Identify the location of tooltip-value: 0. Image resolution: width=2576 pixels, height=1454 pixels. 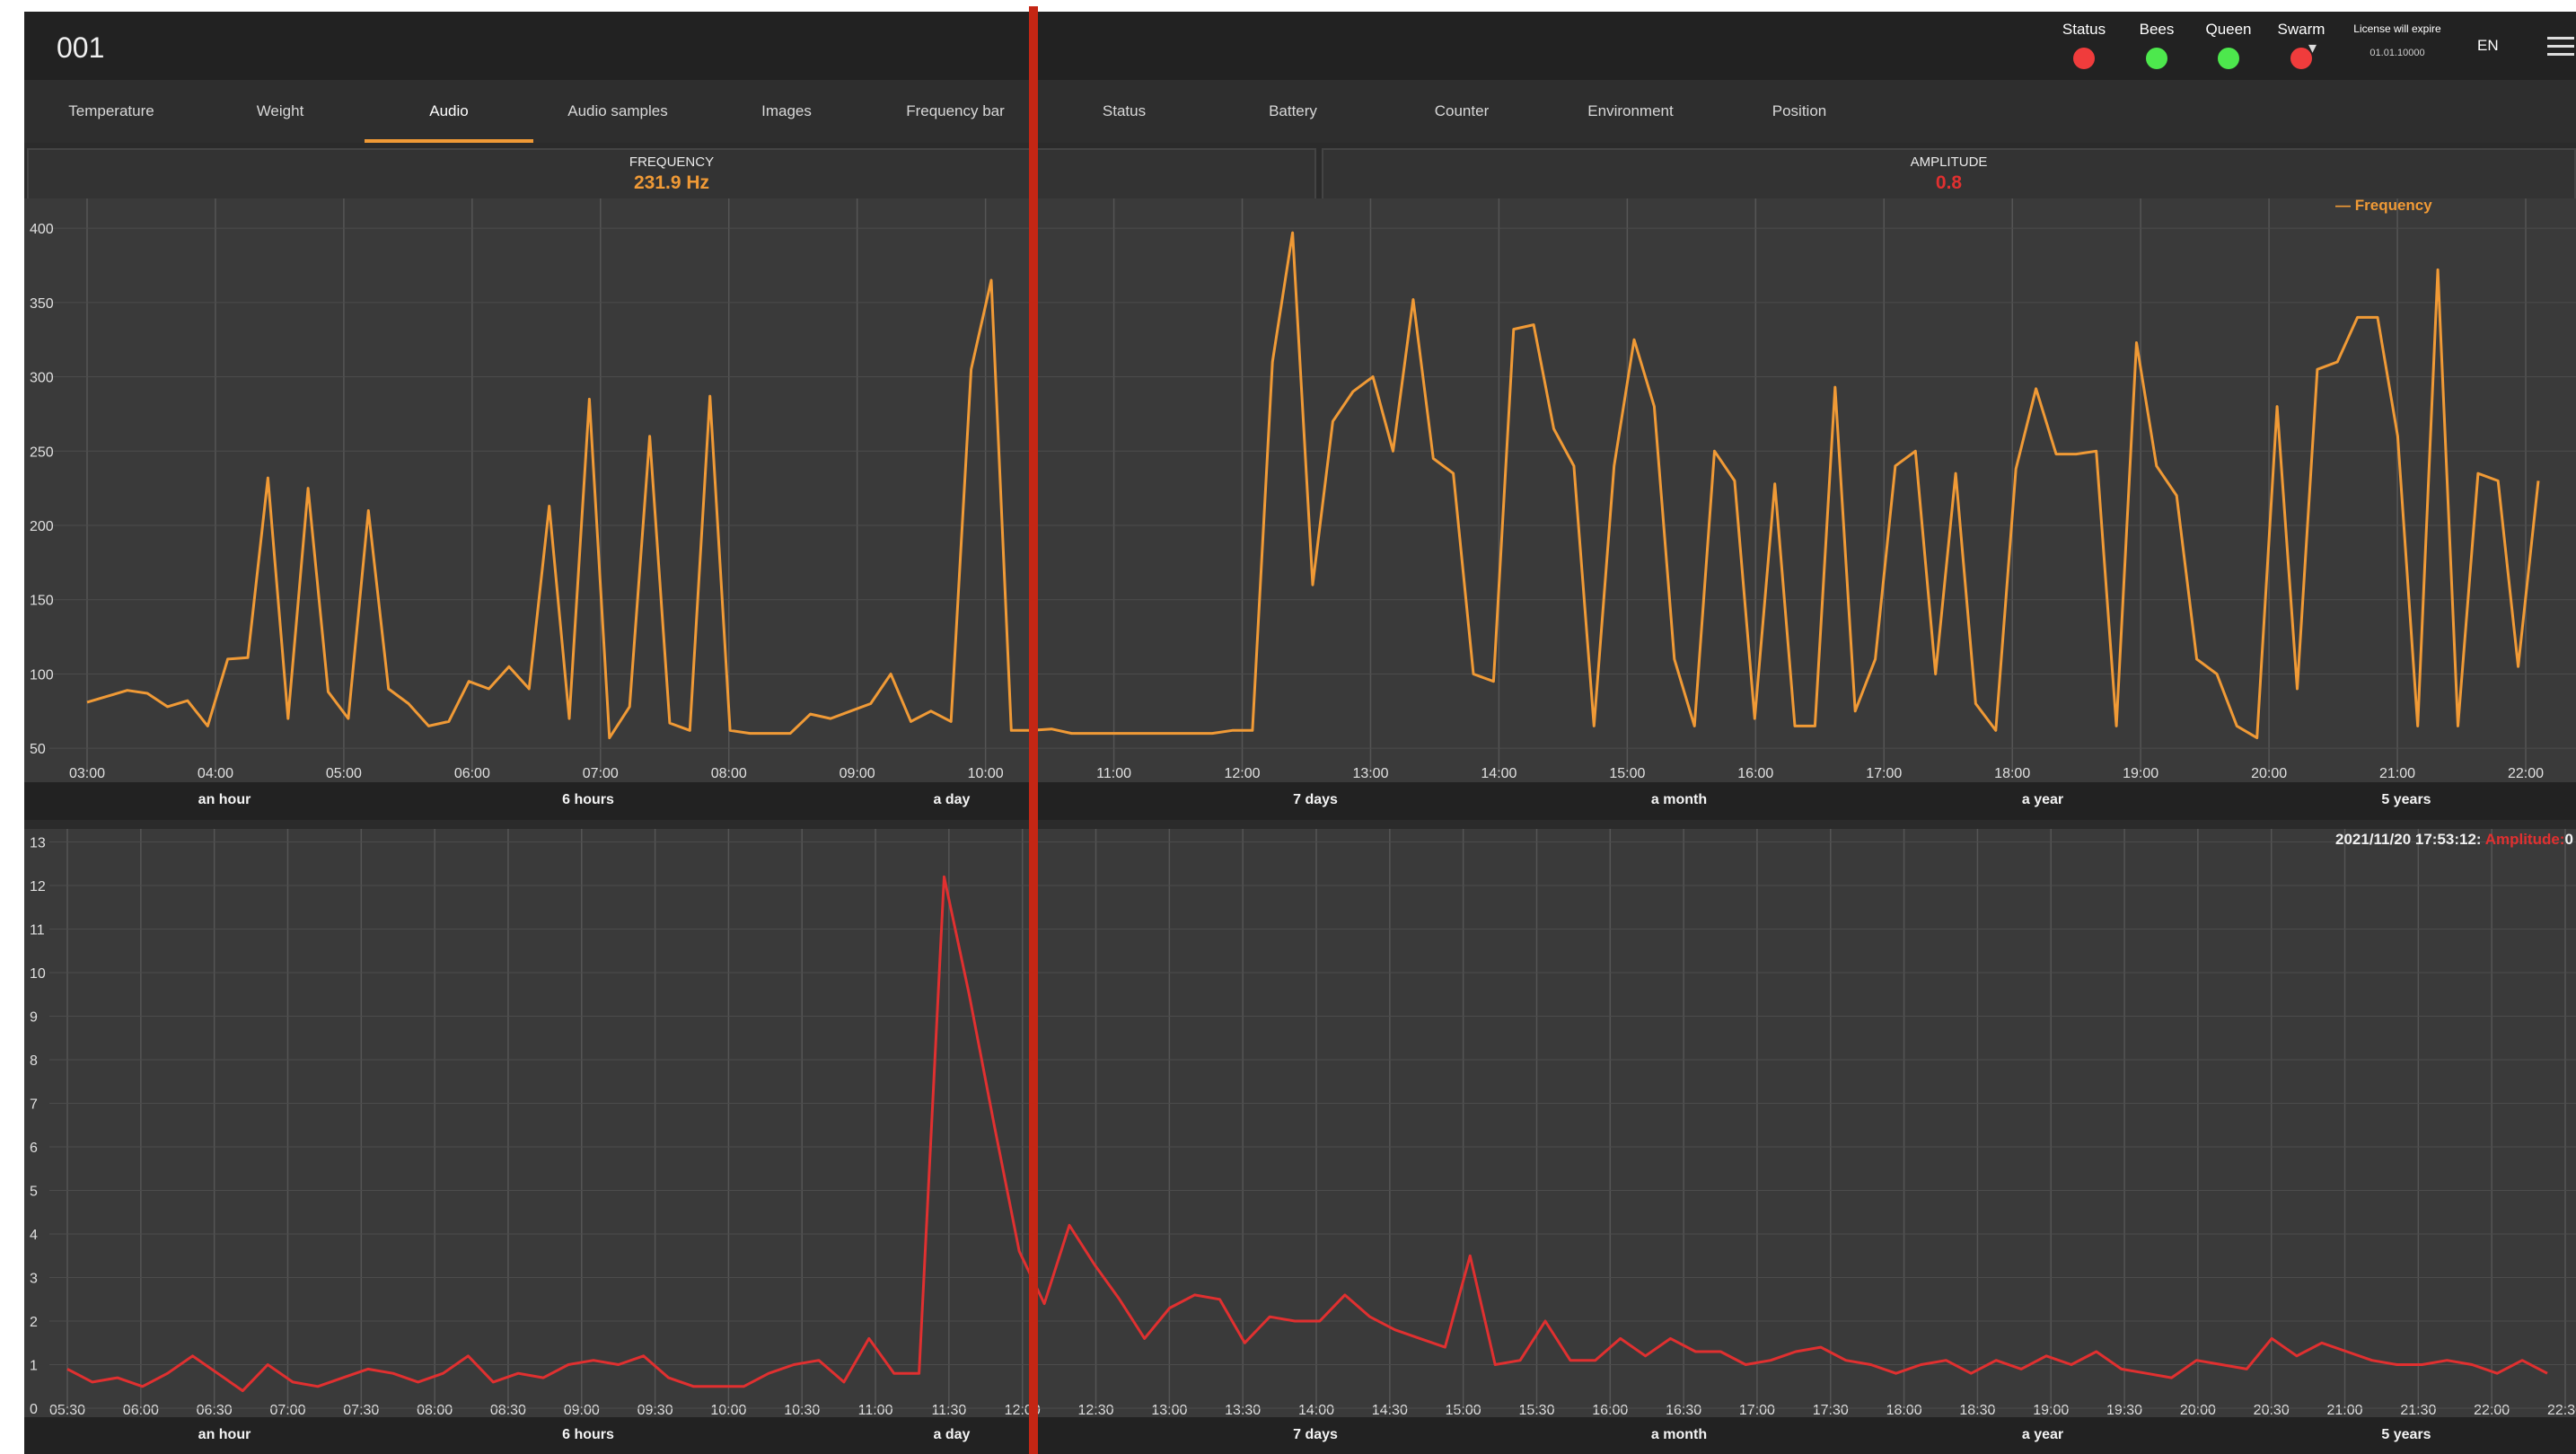
(2568, 839).